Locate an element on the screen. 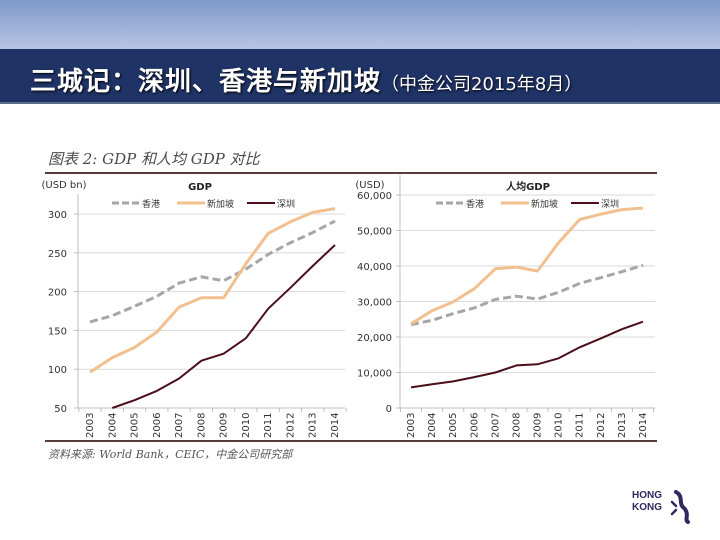 This screenshot has width=720, height=540. slide-title: 三城记：深圳、香港与新加坡（中金公司2015年8月） is located at coordinates (306, 79).